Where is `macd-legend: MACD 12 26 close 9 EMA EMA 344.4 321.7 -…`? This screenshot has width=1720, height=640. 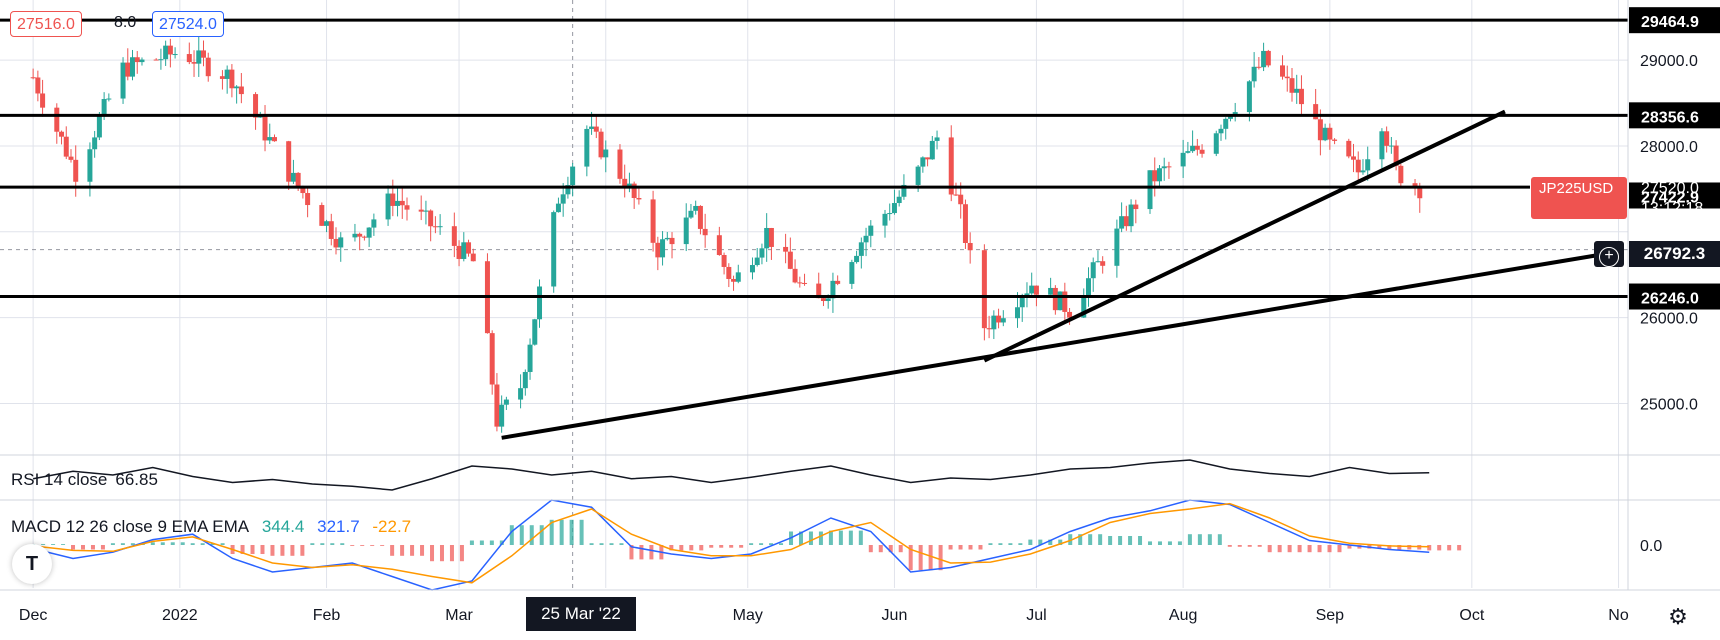 macd-legend: MACD 12 26 close 9 EMA EMA 344.4 321.7 -… is located at coordinates (215, 527).